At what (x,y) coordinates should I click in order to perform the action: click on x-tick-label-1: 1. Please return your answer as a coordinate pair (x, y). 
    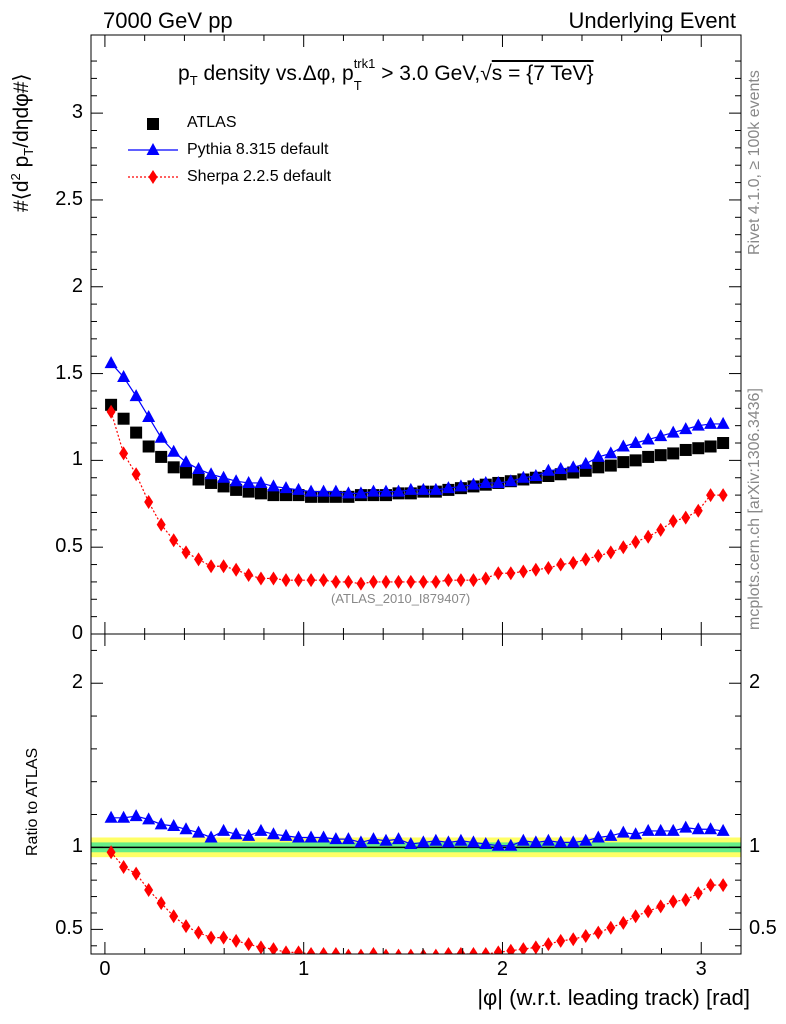
    Looking at the image, I should click on (304, 969).